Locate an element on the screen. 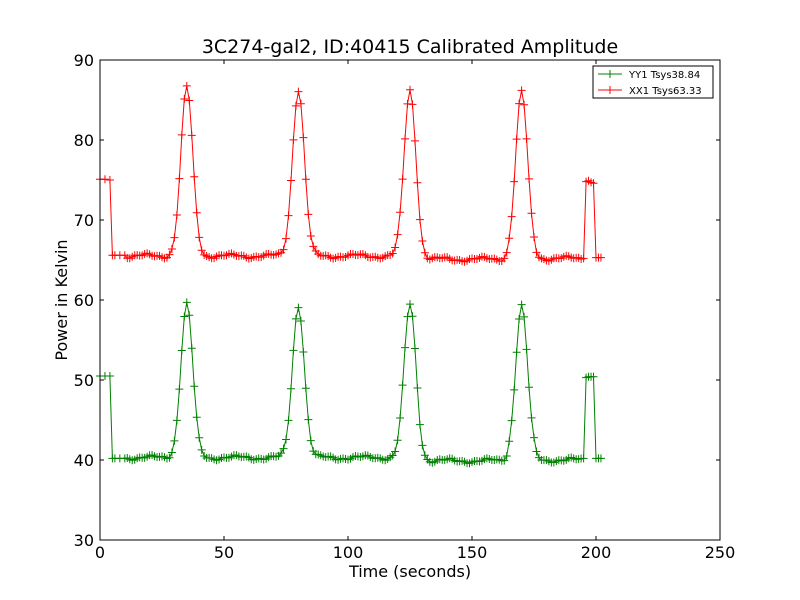  y-tick-label: 70 is located at coordinates (84, 220).